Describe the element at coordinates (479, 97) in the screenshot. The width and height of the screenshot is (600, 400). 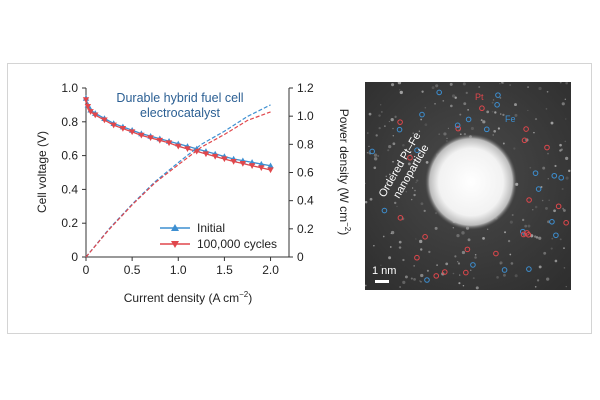
I see `pt-marker-label: Pt` at that location.